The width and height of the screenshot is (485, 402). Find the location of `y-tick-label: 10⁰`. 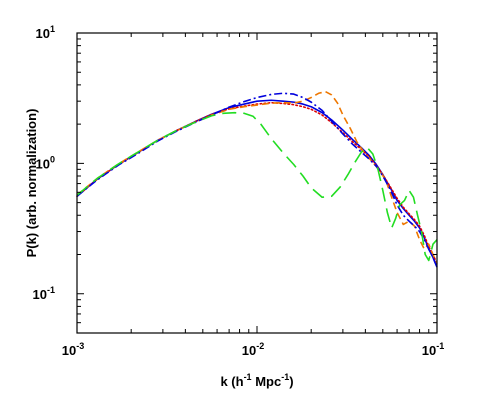

y-tick-label: 10⁰ is located at coordinates (45, 162).